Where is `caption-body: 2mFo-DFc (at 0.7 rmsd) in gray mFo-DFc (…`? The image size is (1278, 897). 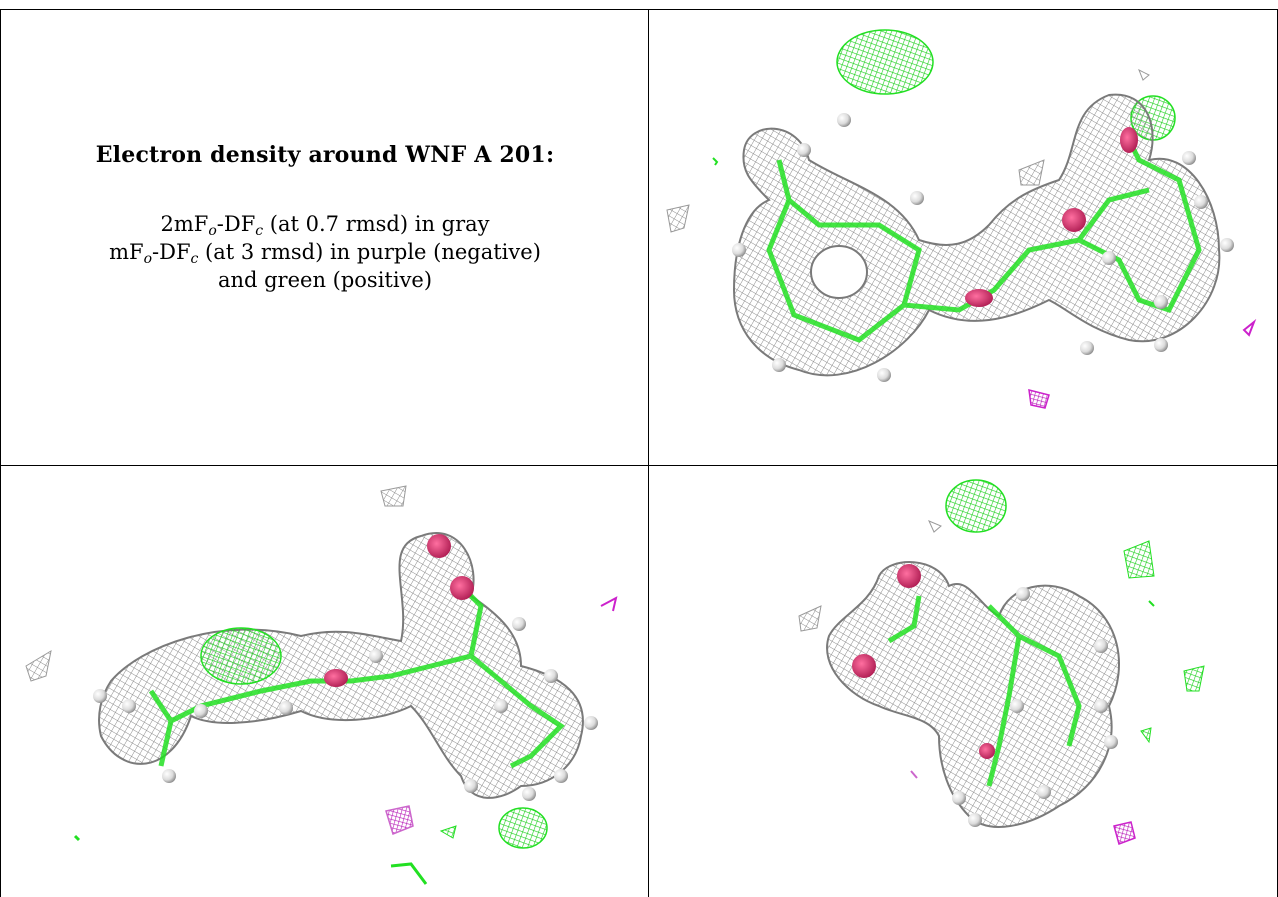
caption-body: 2mFo-DFc (at 0.7 rmsd) in gray mFo-DFc (… is located at coordinates (324, 252).